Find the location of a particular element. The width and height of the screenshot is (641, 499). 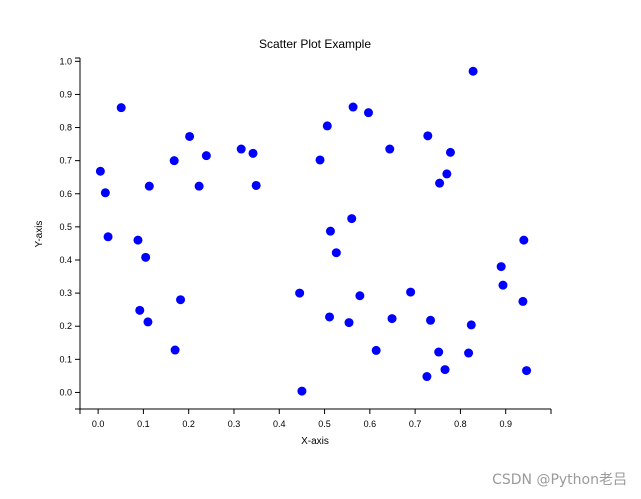

x-tick-label: 0.7 is located at coordinates (415, 424).